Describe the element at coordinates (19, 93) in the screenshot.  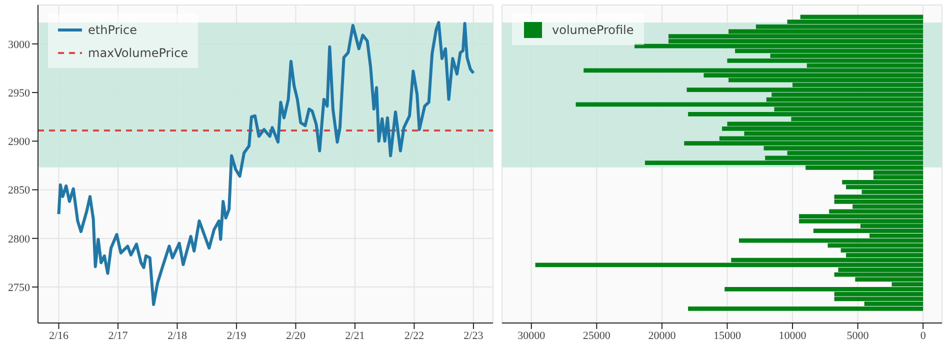
I see `y-tick-label: 2950` at that location.